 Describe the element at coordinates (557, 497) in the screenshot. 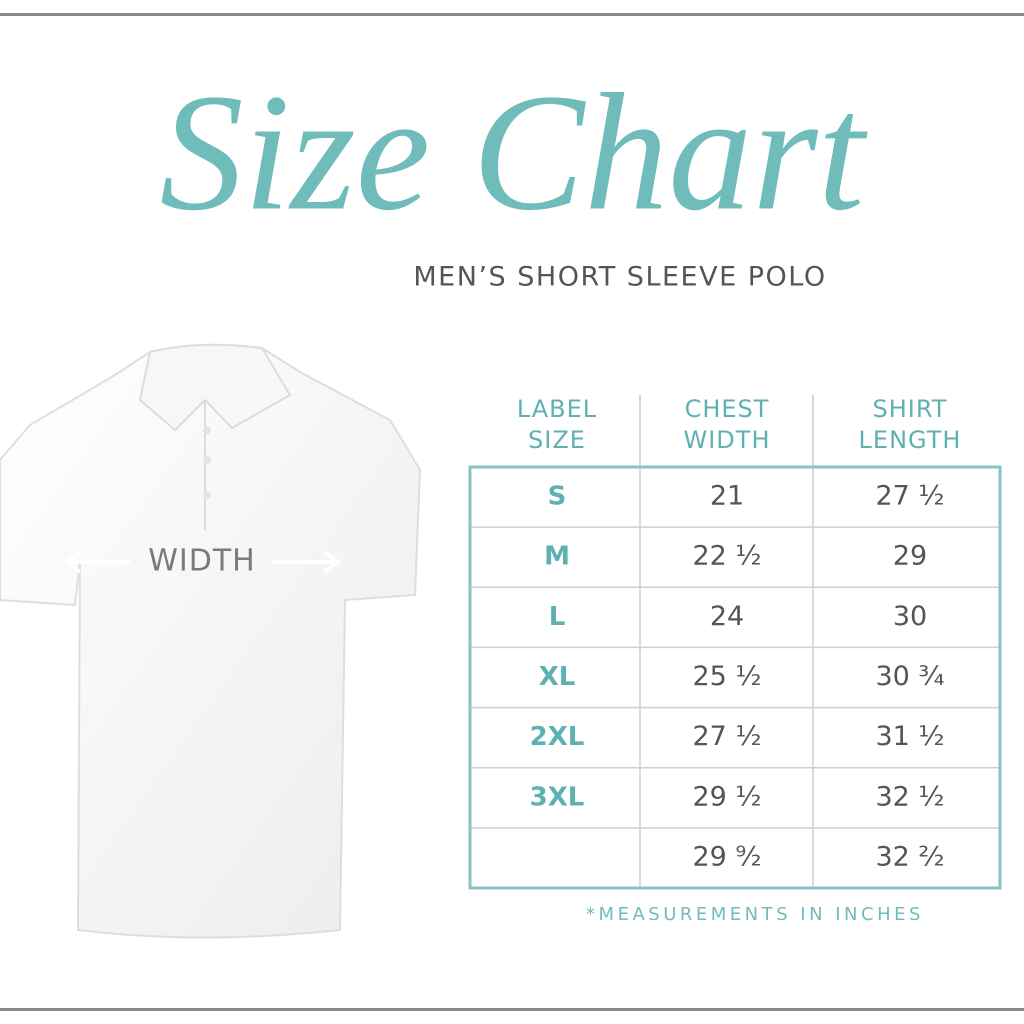

I see `size-label: S` at that location.